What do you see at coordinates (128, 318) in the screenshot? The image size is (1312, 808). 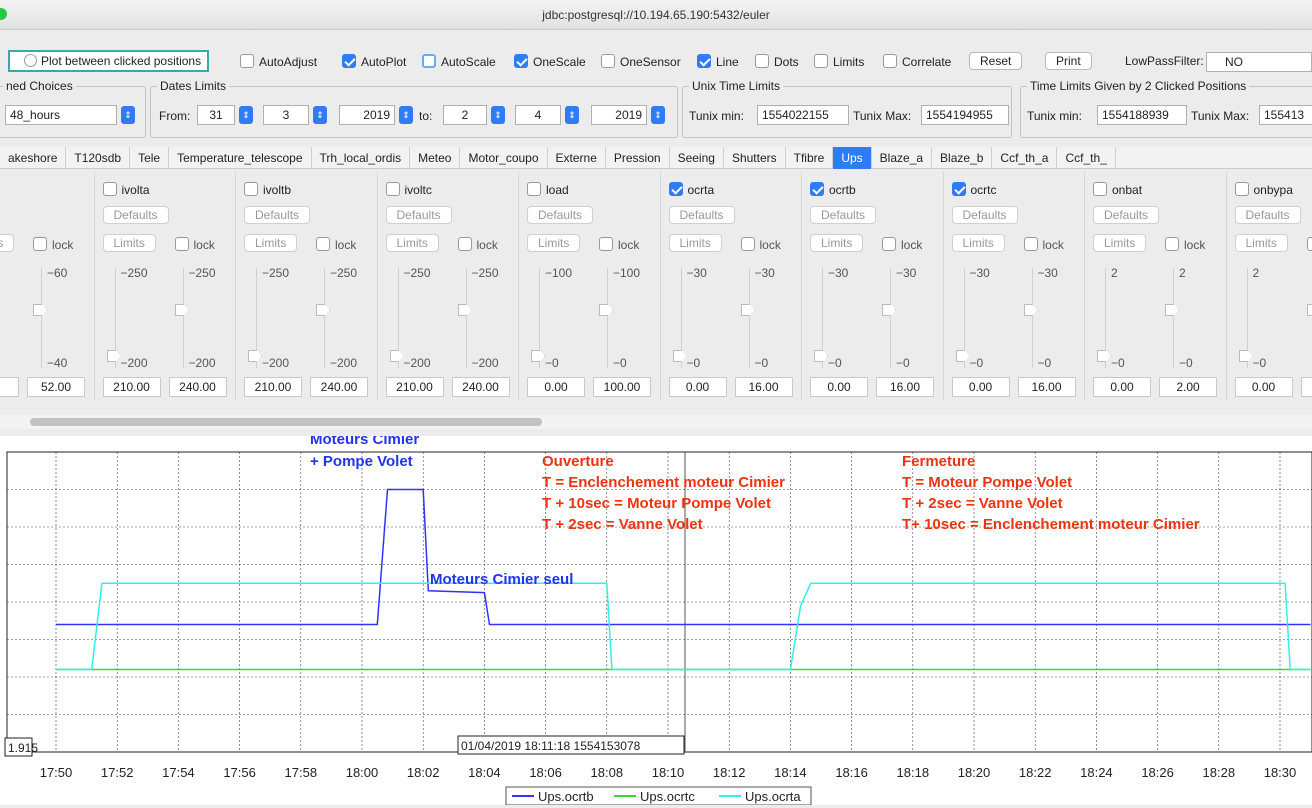 I see `min-slider: −250−200` at bounding box center [128, 318].